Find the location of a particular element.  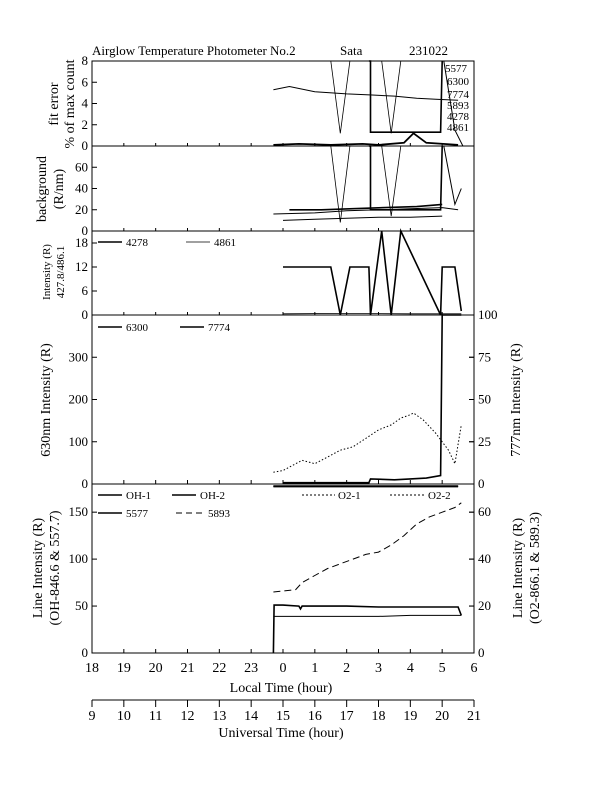

xtick-label-local-18: 18 is located at coordinates (92, 668).